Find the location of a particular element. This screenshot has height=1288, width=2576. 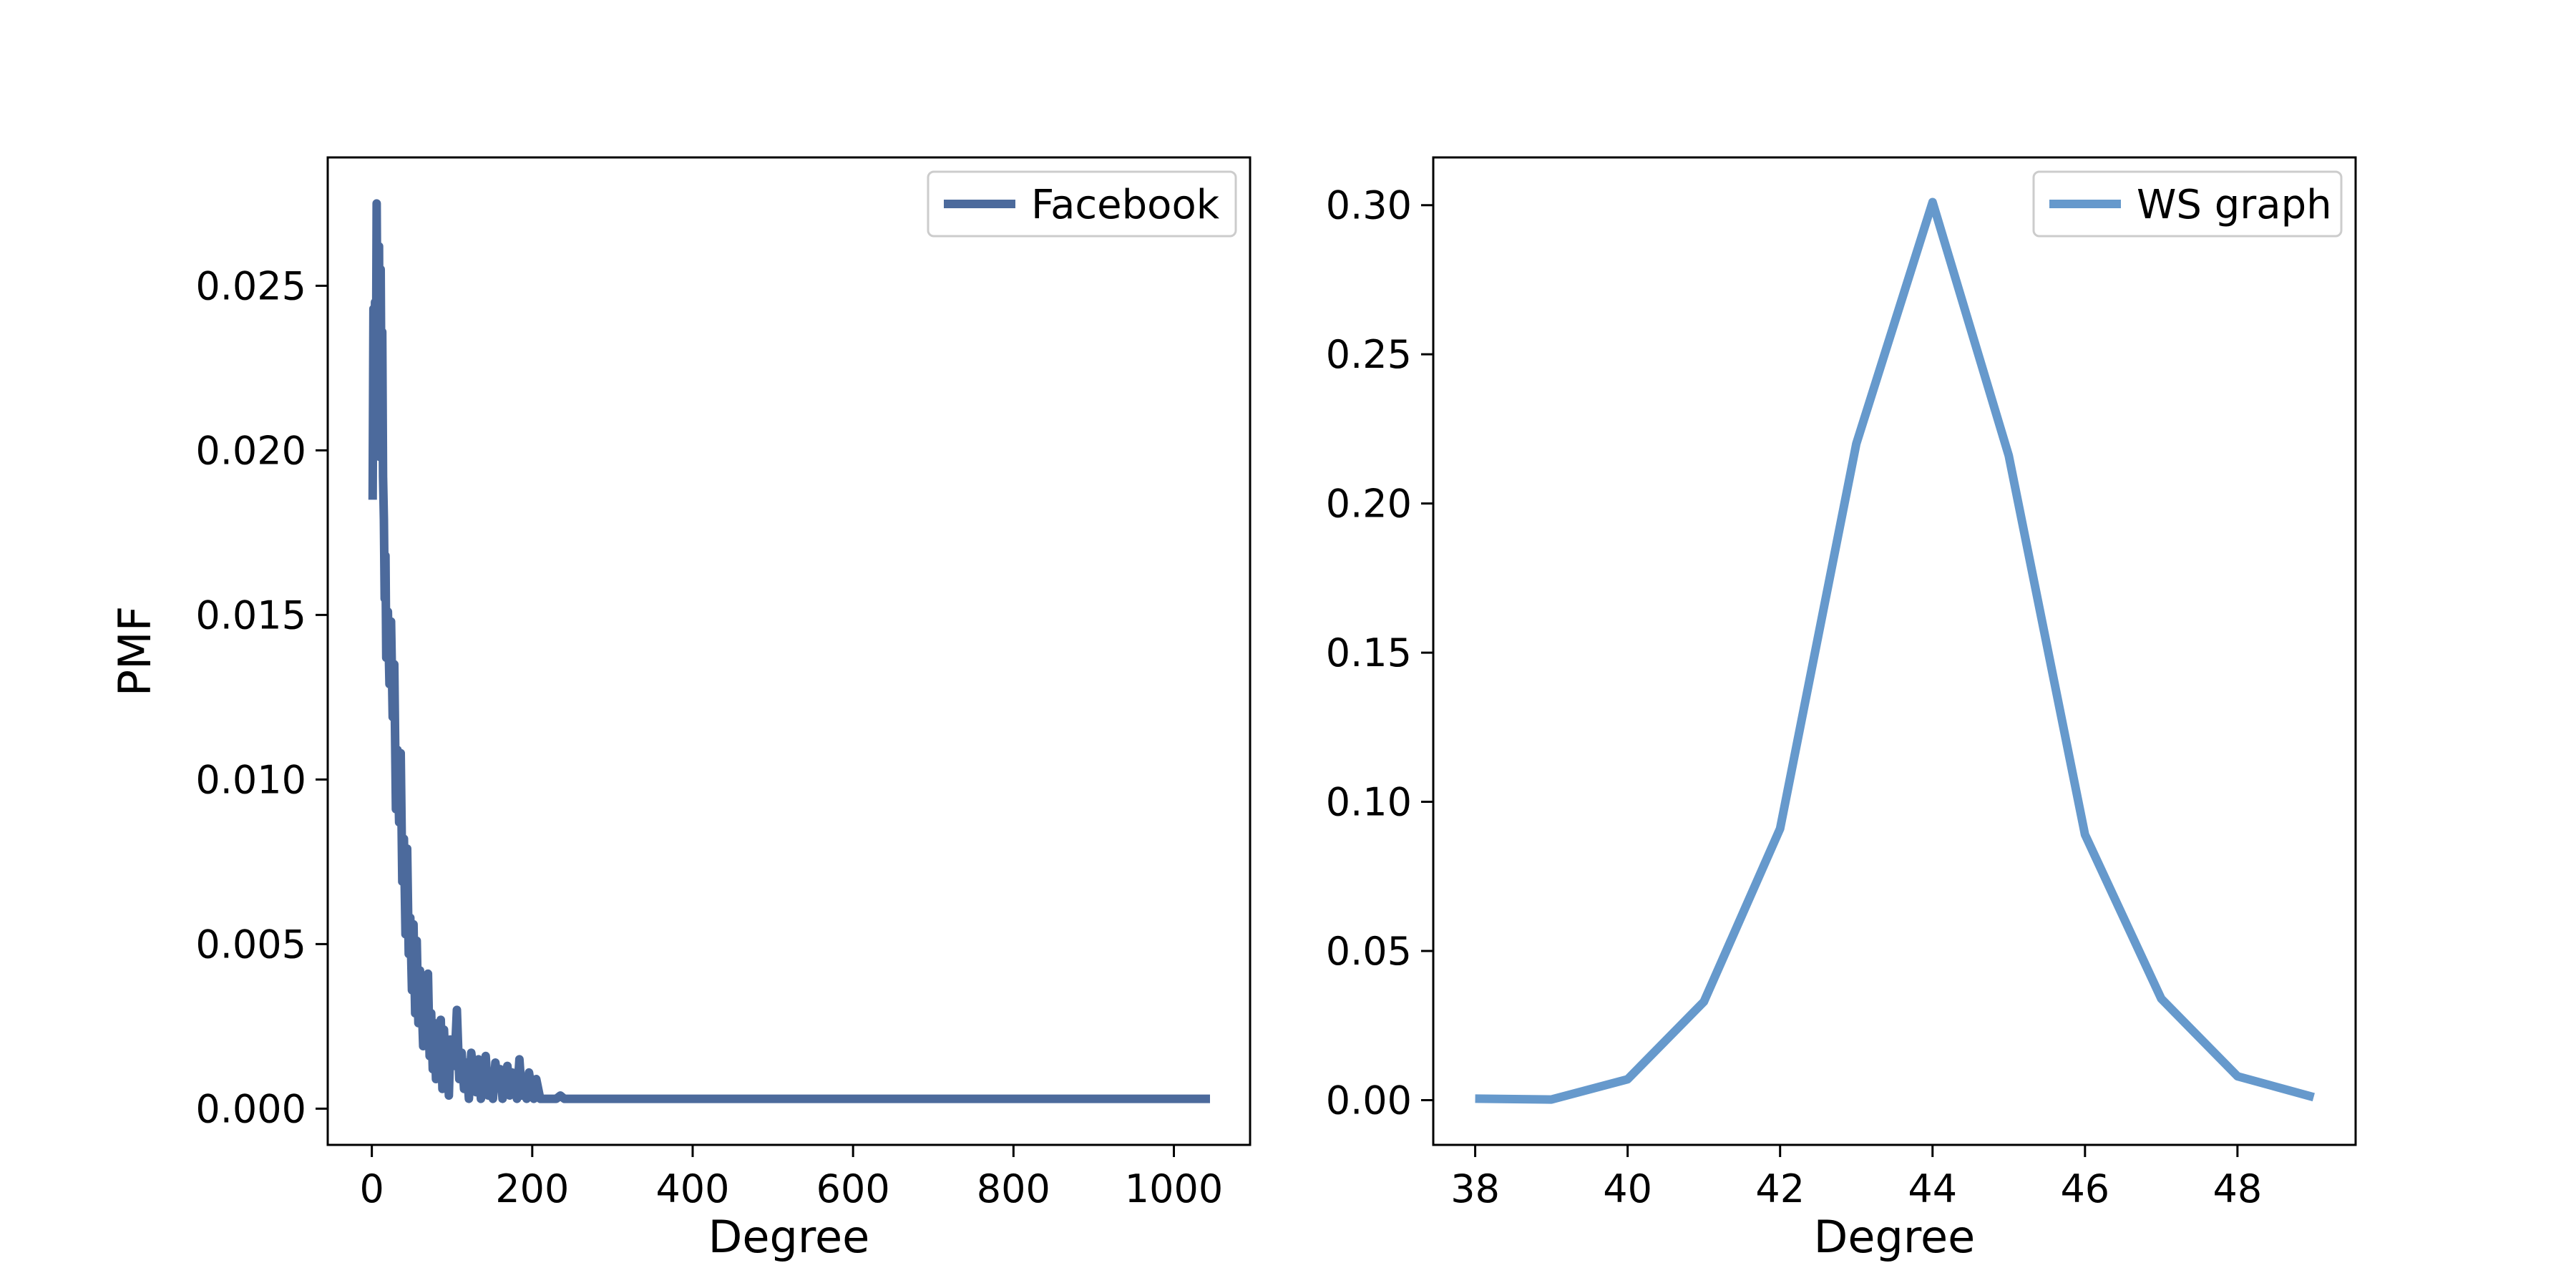

y-tick-label: 0.005 is located at coordinates (250, 944).